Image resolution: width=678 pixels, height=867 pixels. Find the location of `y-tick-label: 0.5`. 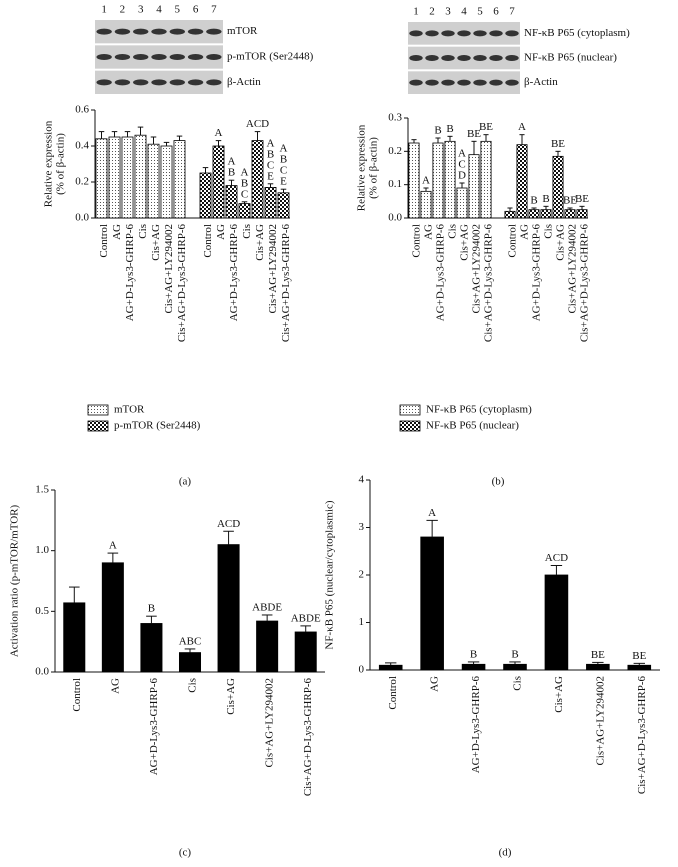

y-tick-label: 0.5 is located at coordinates (42, 611).